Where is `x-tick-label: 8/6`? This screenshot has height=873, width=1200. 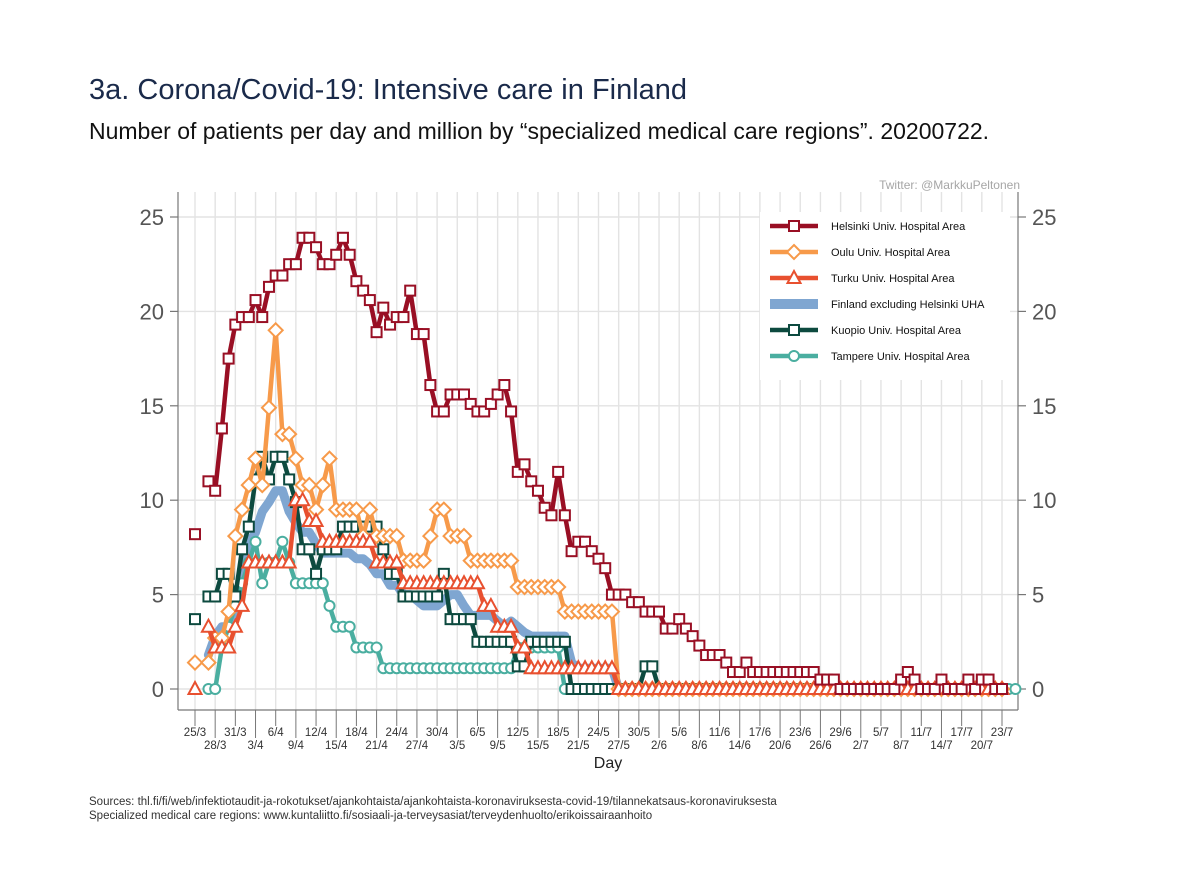 x-tick-label: 8/6 is located at coordinates (699, 746).